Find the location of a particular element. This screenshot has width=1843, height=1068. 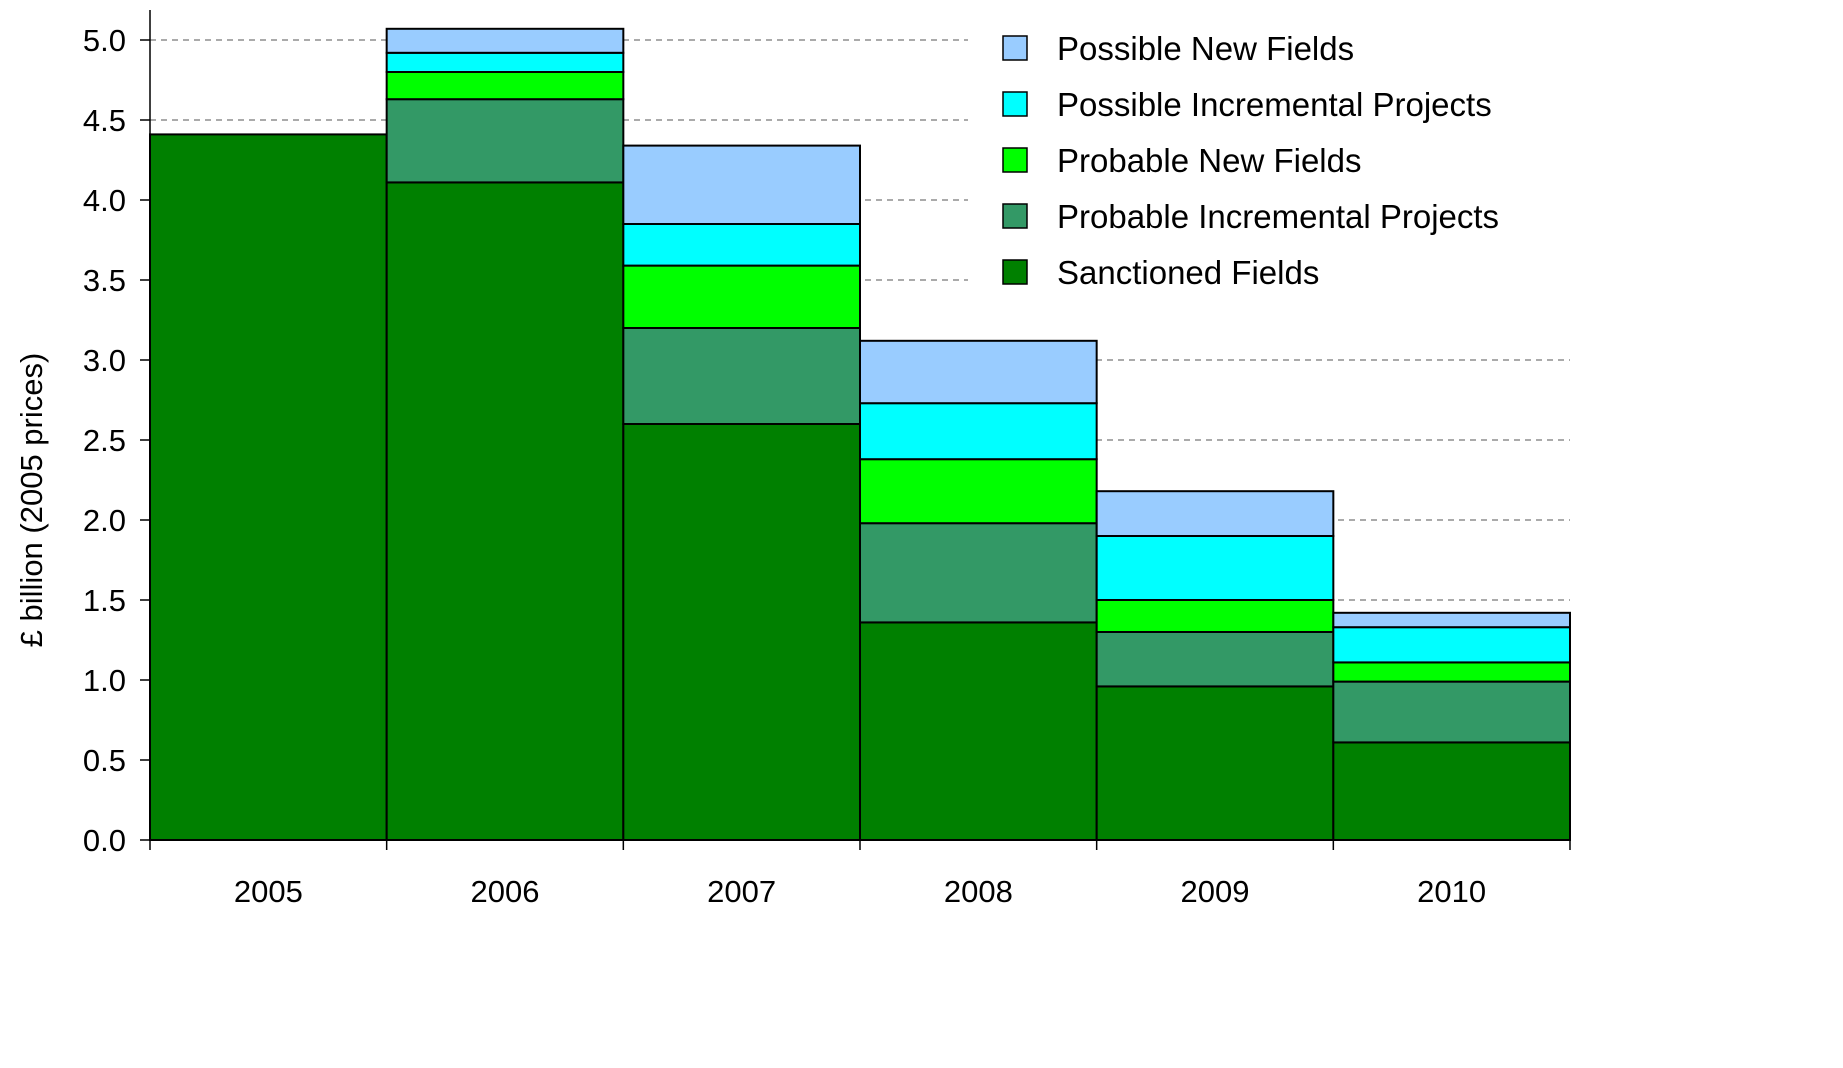

x-tick-label: 2008 is located at coordinates (978, 891).